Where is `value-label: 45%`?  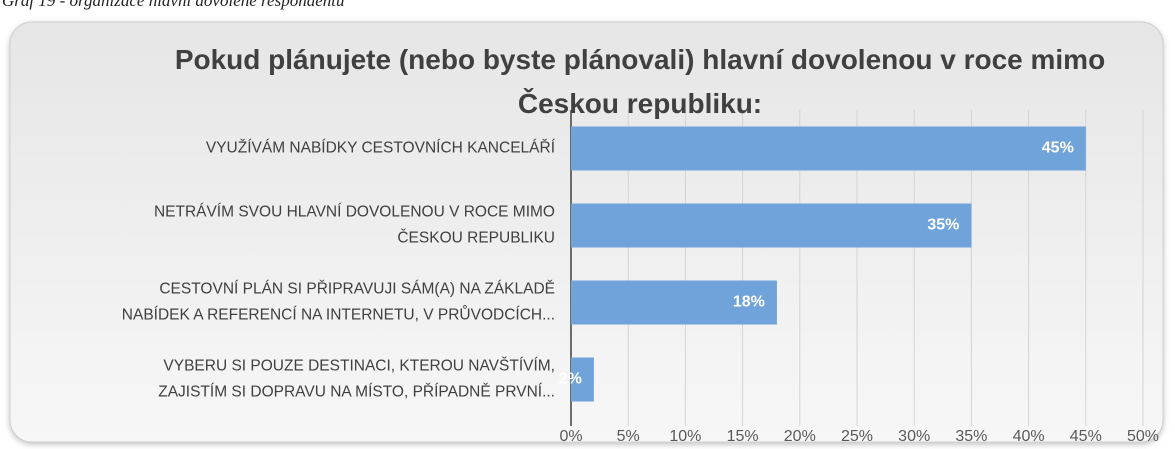 value-label: 45% is located at coordinates (1058, 148).